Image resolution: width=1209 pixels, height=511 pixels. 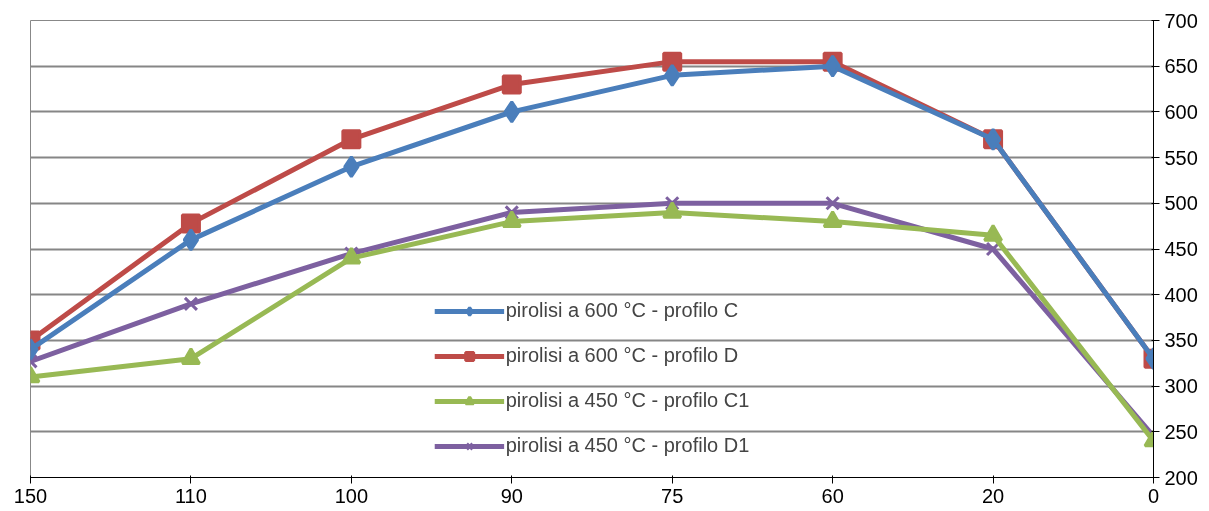 I want to click on y-tick-label: 650, so click(x=1181, y=66).